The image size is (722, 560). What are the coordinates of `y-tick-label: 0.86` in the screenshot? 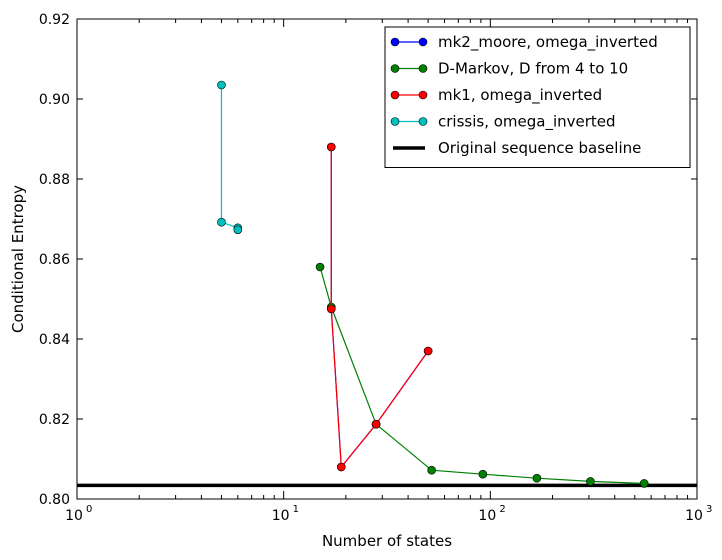 It's located at (54, 260).